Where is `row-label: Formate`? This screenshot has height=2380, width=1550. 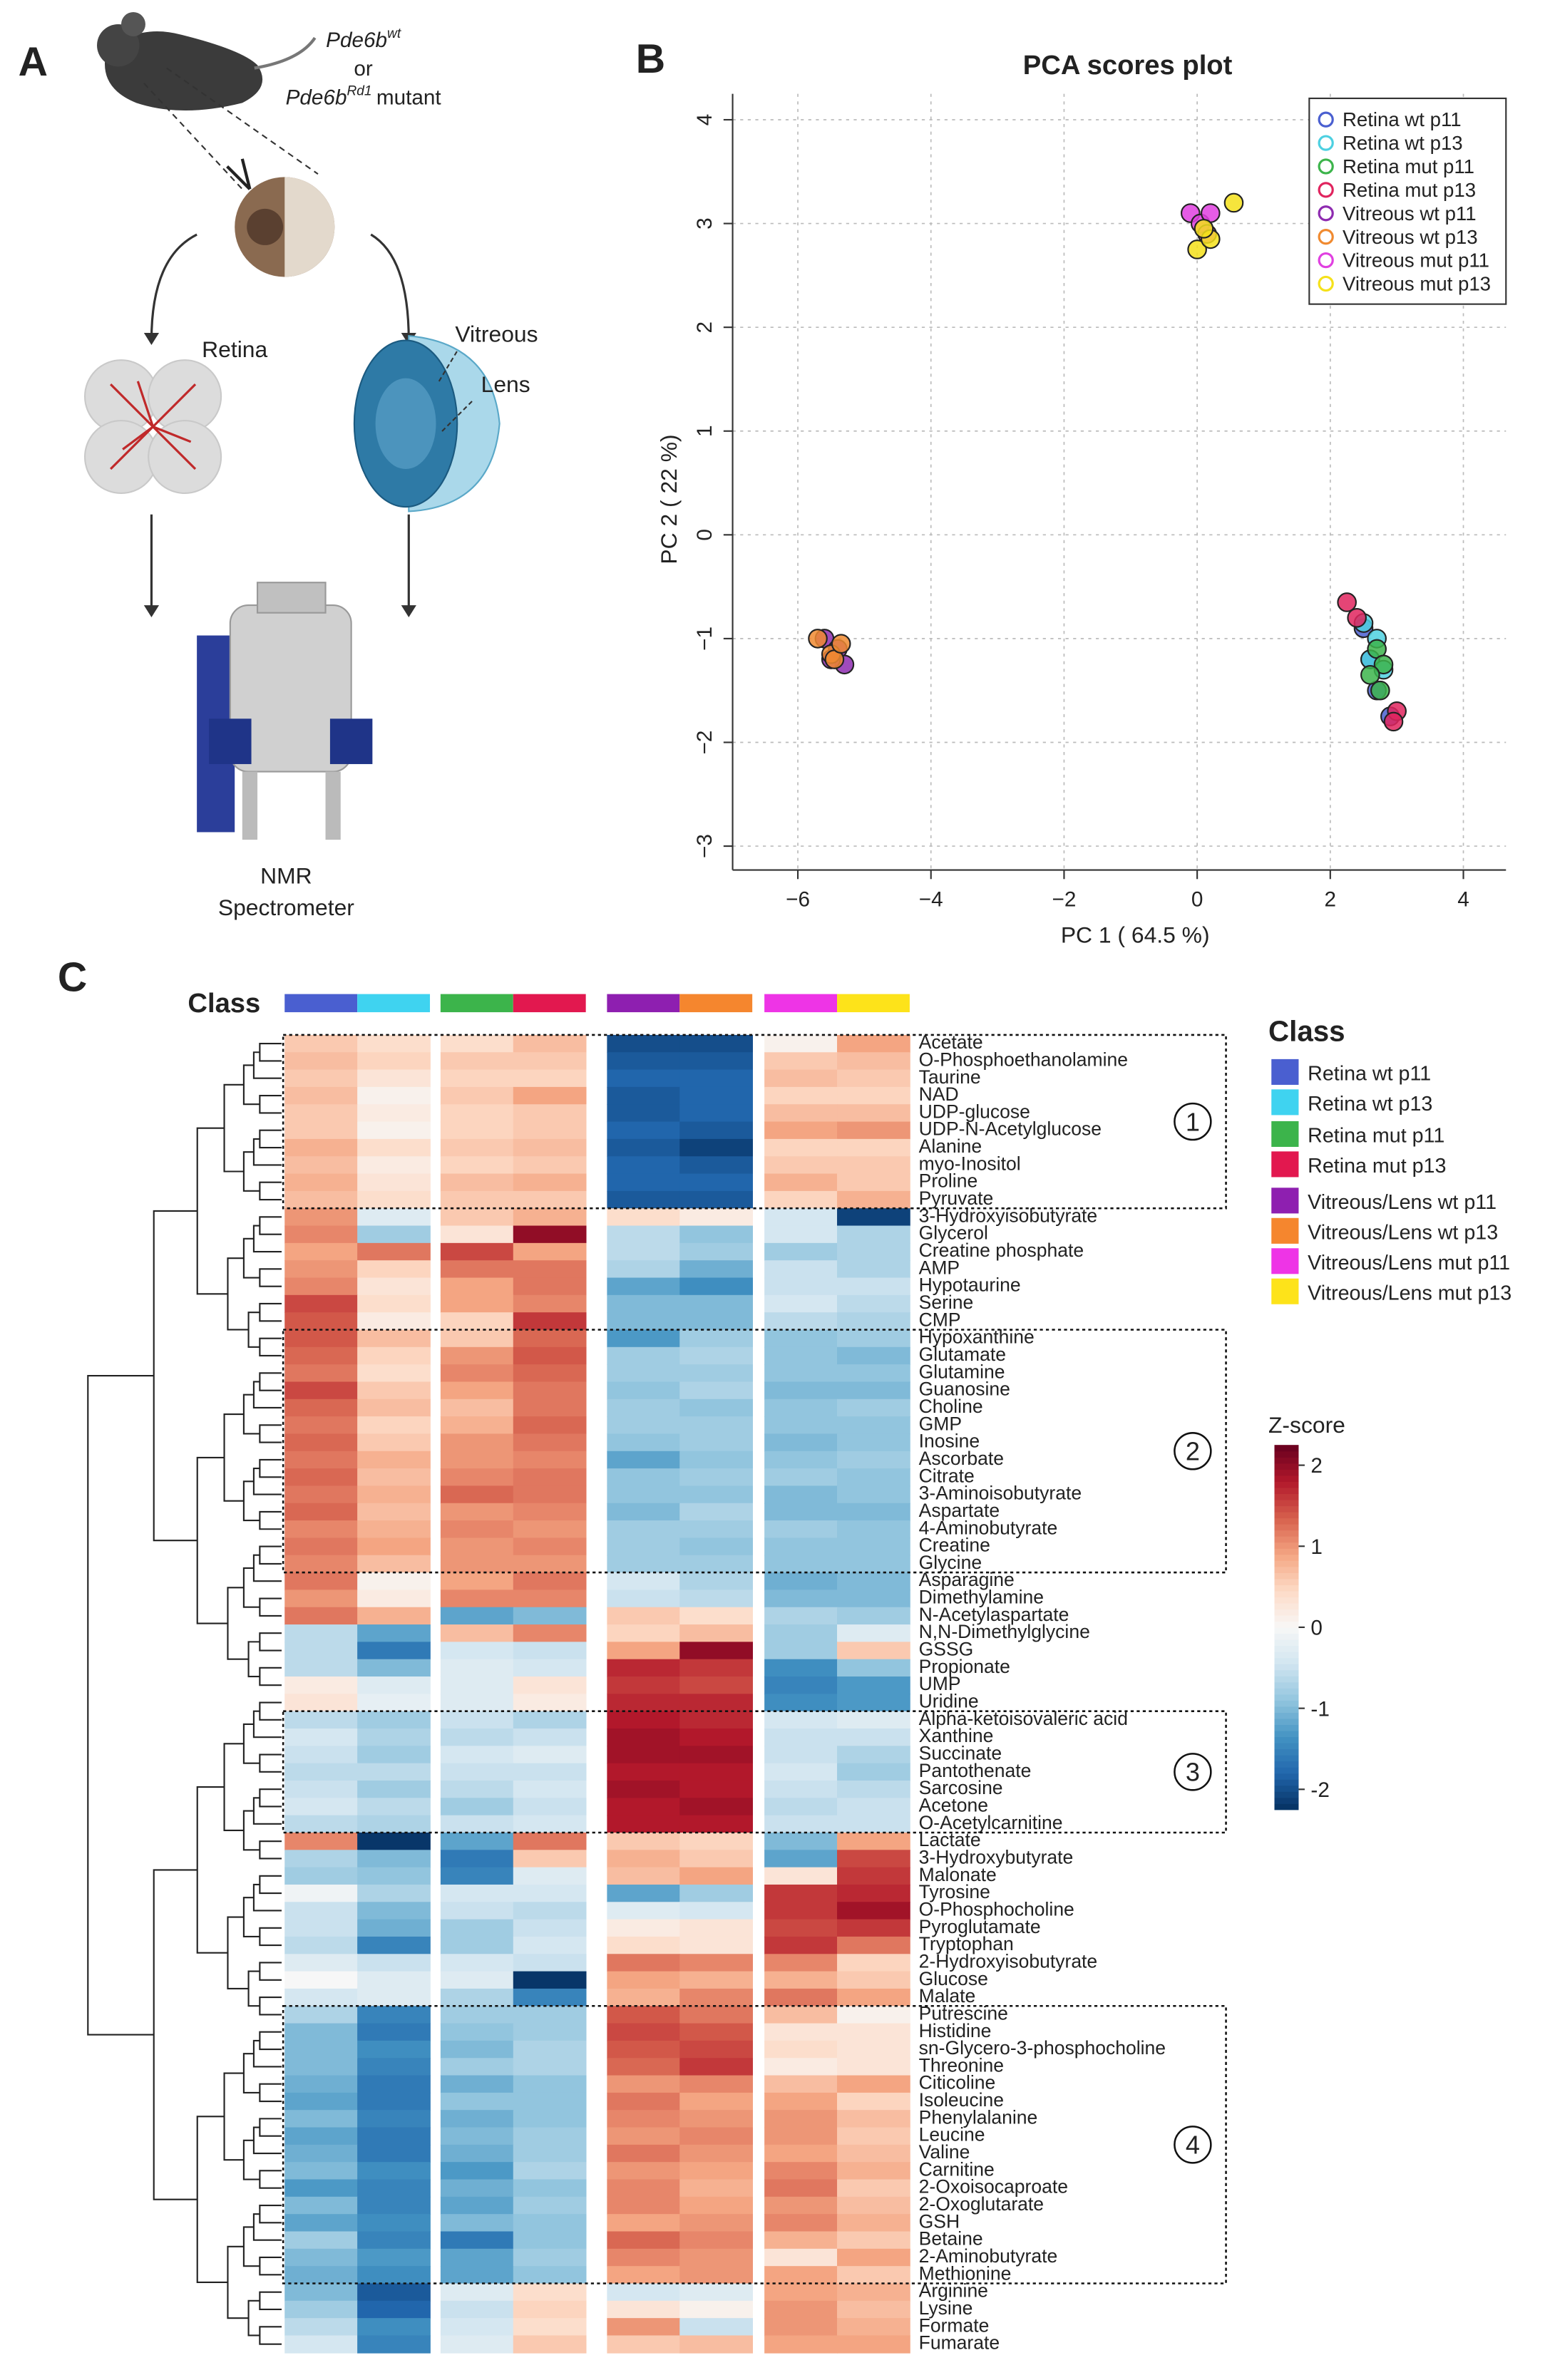 row-label: Formate is located at coordinates (954, 2325).